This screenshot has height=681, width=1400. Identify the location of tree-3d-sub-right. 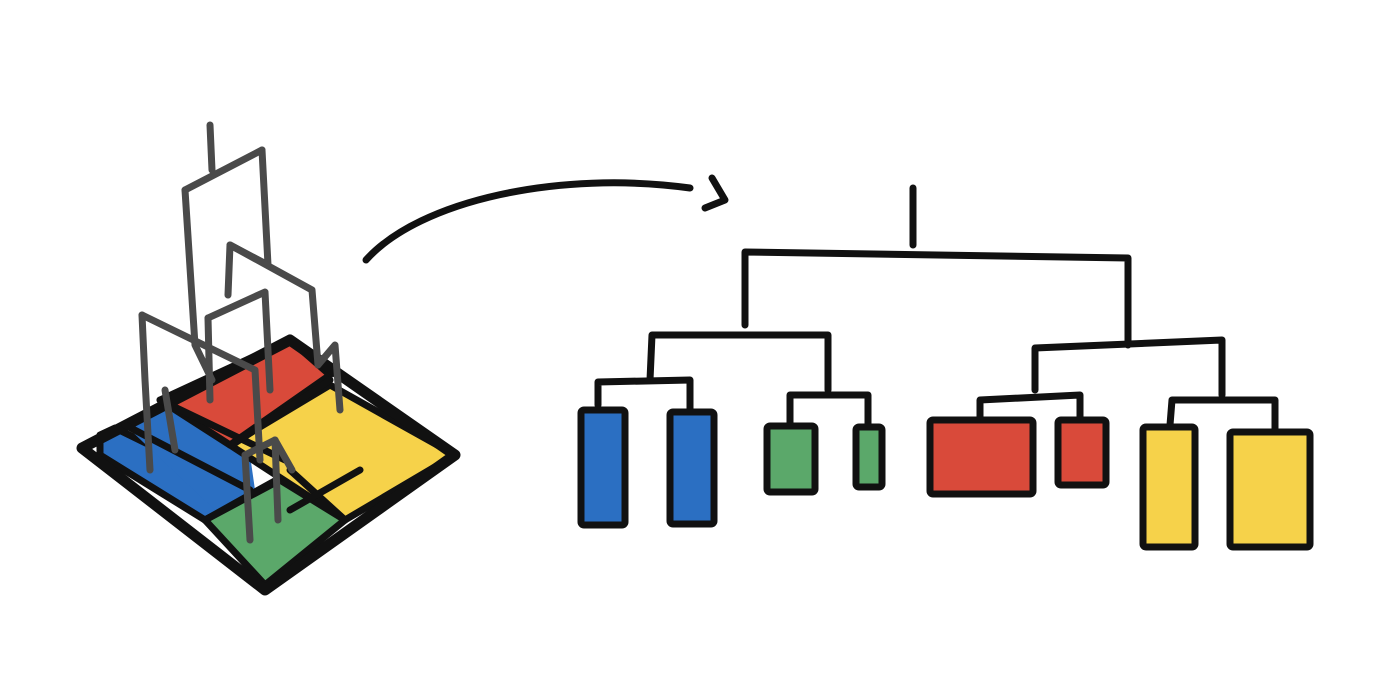
(274, 305).